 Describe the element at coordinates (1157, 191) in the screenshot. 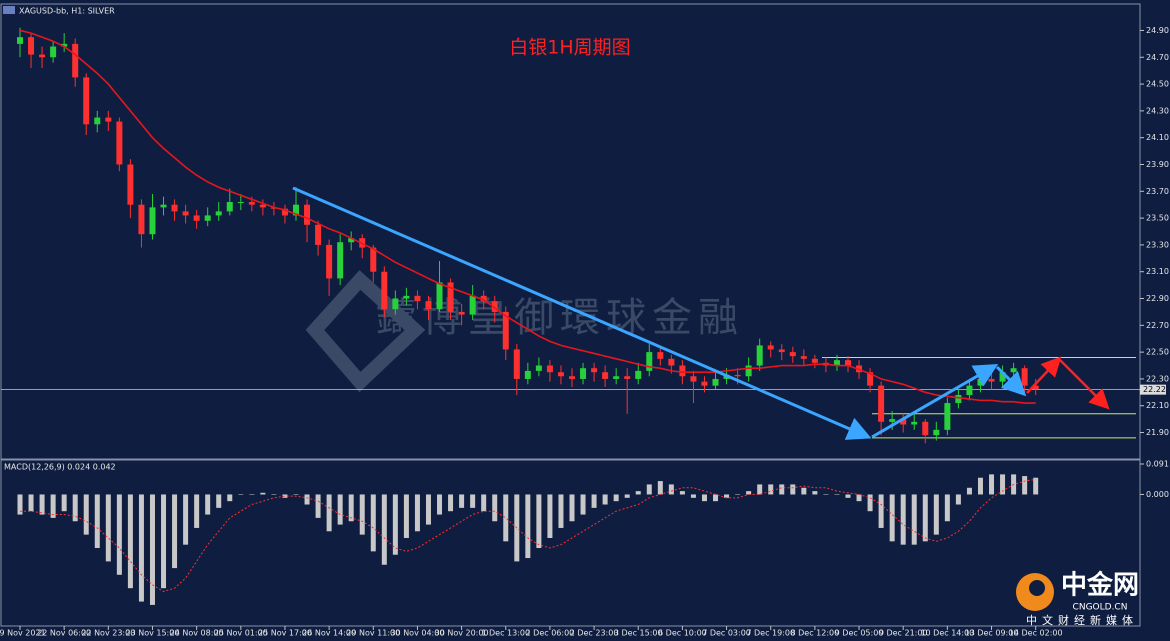

I see `y-tick-label: 23.70` at that location.